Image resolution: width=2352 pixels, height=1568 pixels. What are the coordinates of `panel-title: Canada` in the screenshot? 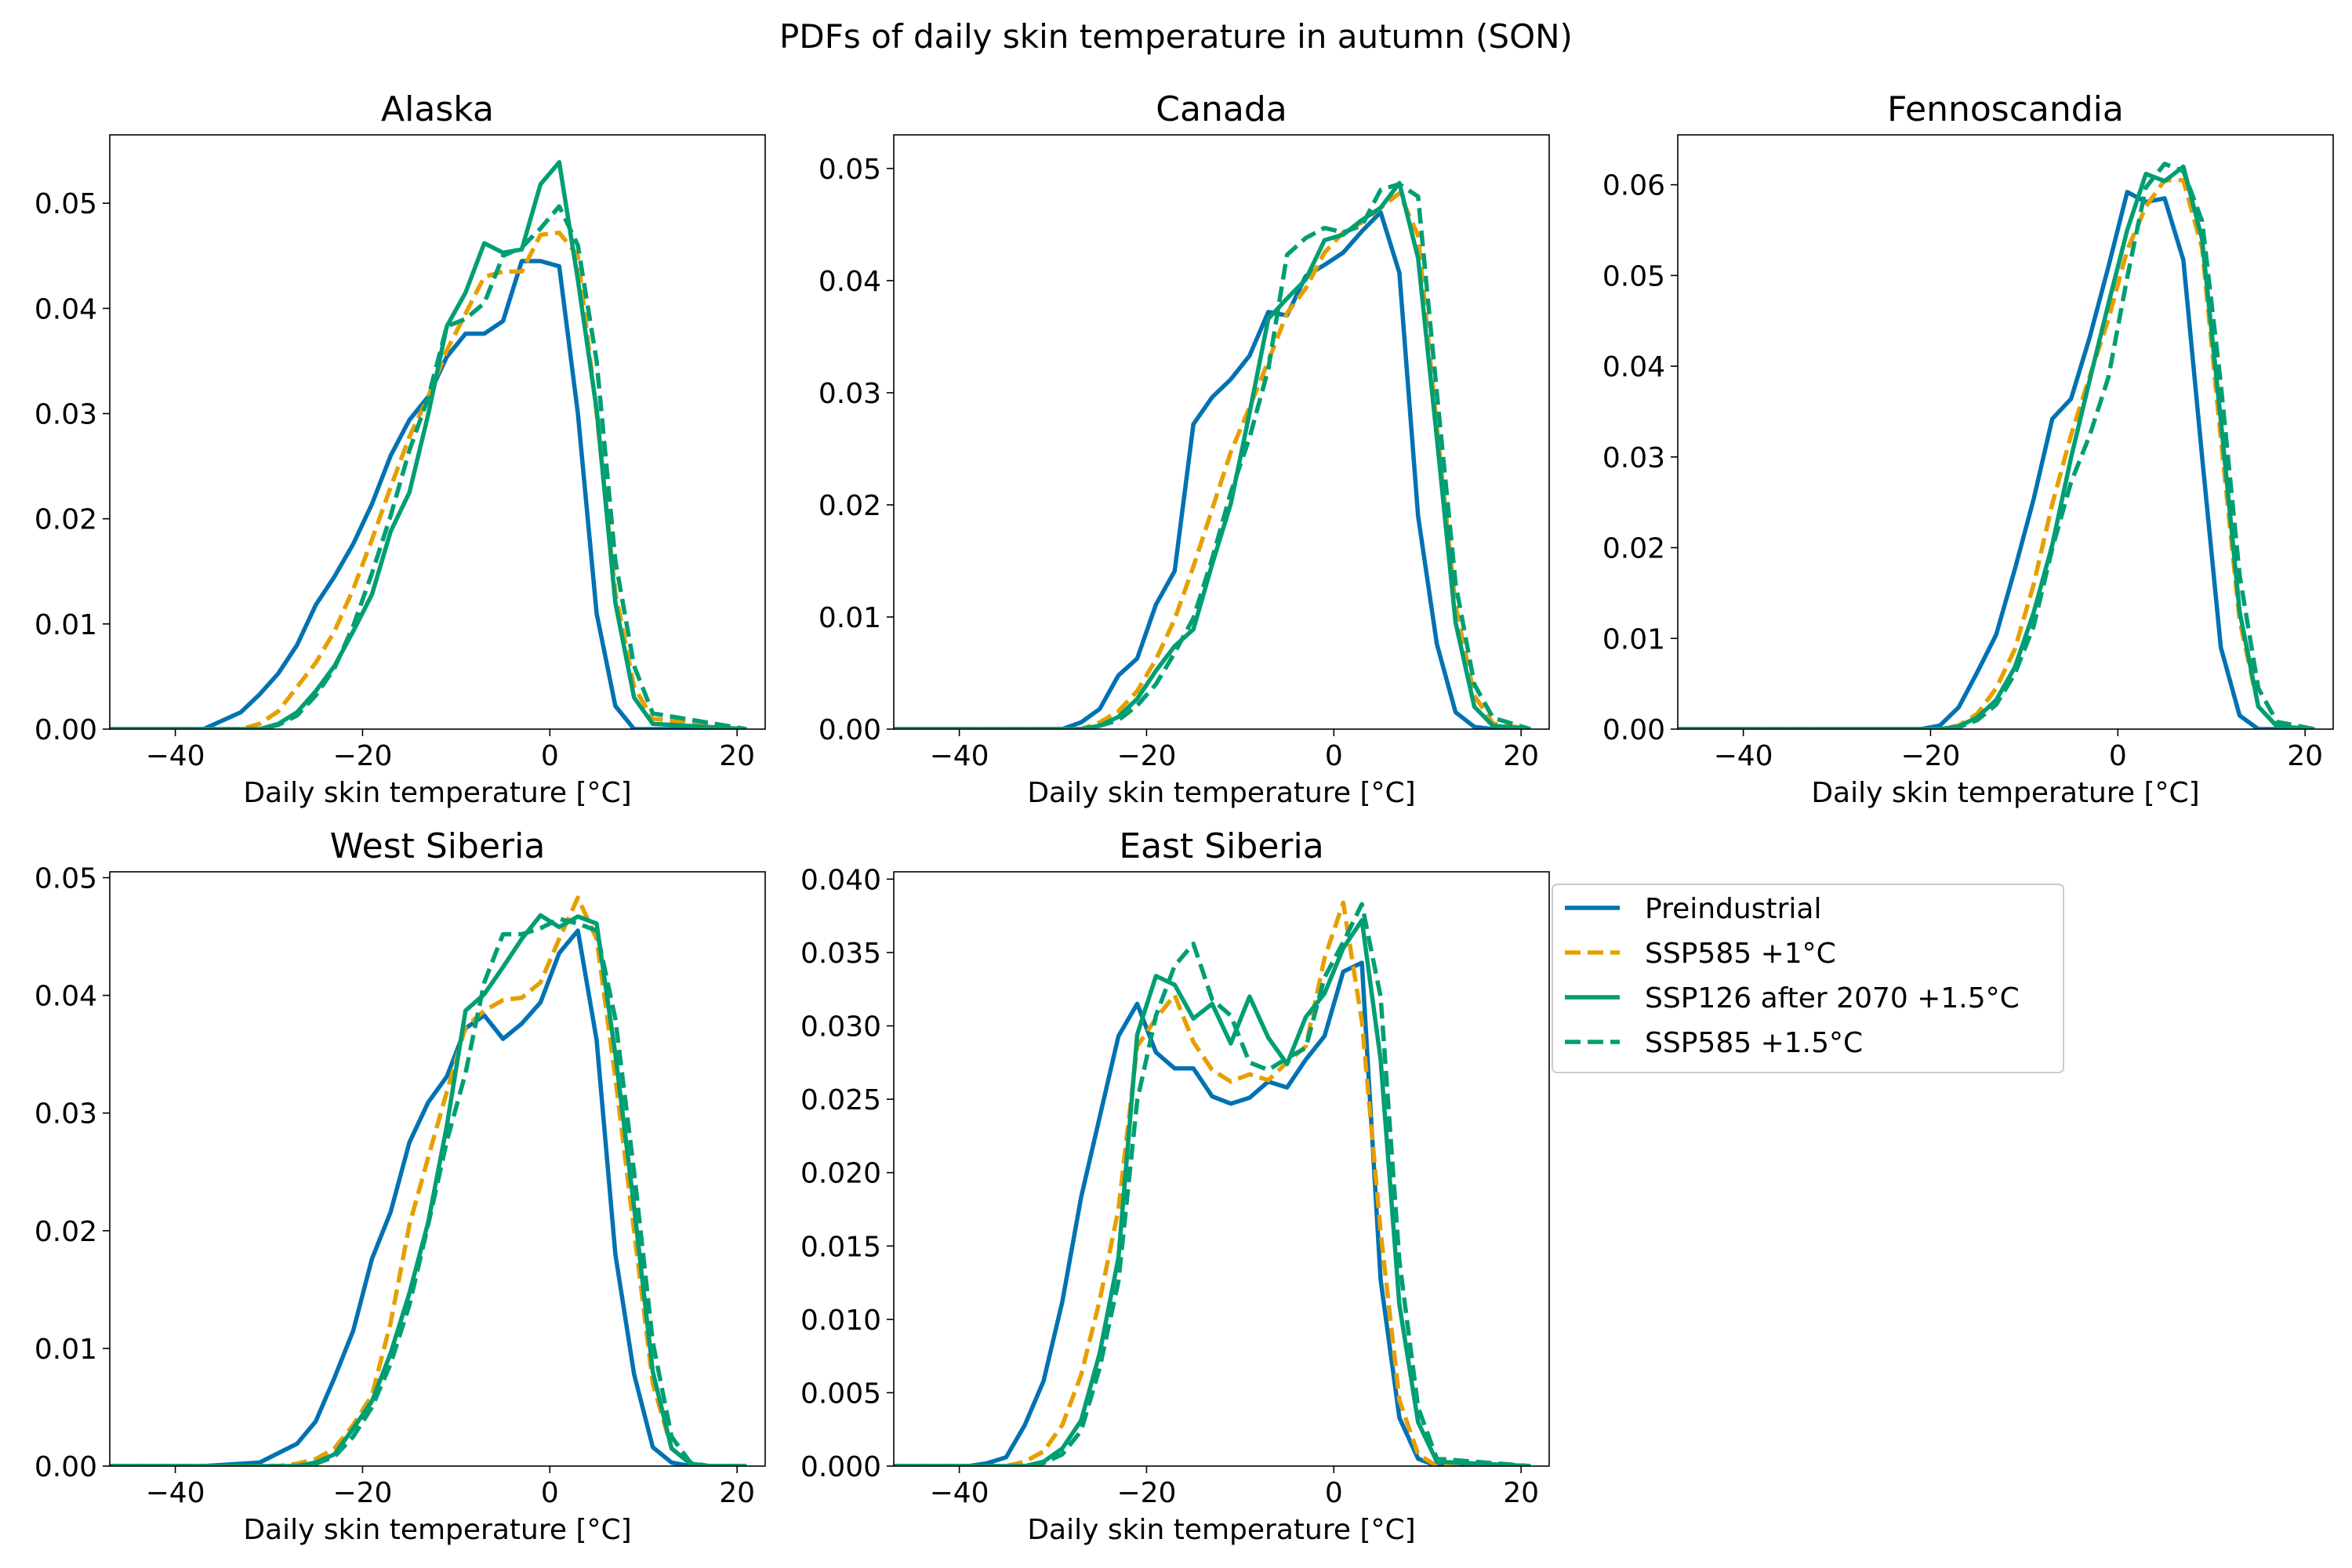 It's located at (1221, 109).